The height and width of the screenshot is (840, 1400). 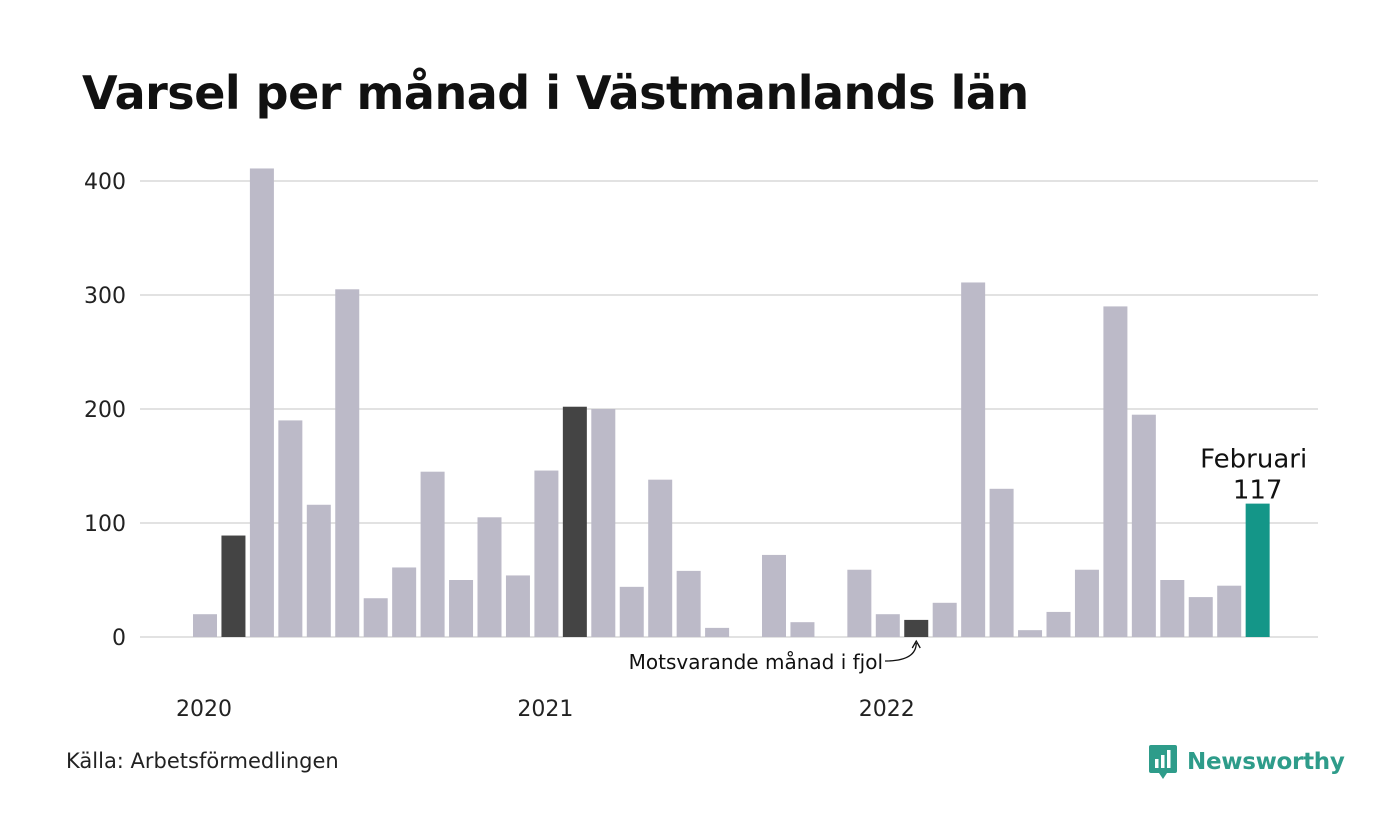 I want to click on newsworthy-logo-icon, so click(x=1163, y=762).